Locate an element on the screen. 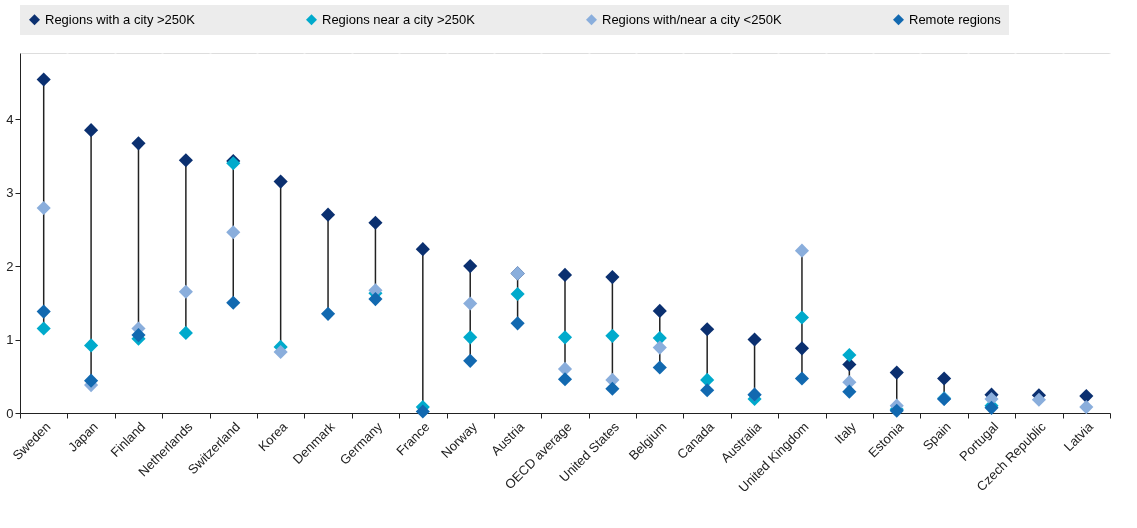 The image size is (1137, 528). y-tick-label: 2 is located at coordinates (10, 266).